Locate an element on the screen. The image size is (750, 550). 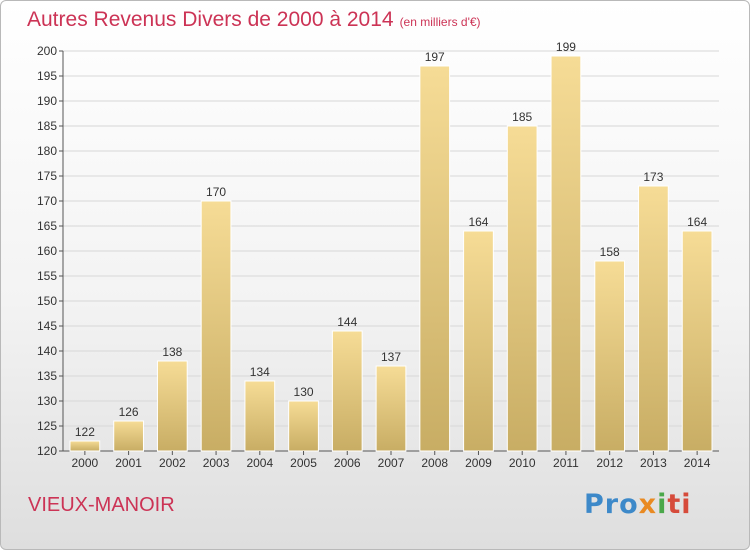
x-tick-label: 2010 is located at coordinates (522, 463).